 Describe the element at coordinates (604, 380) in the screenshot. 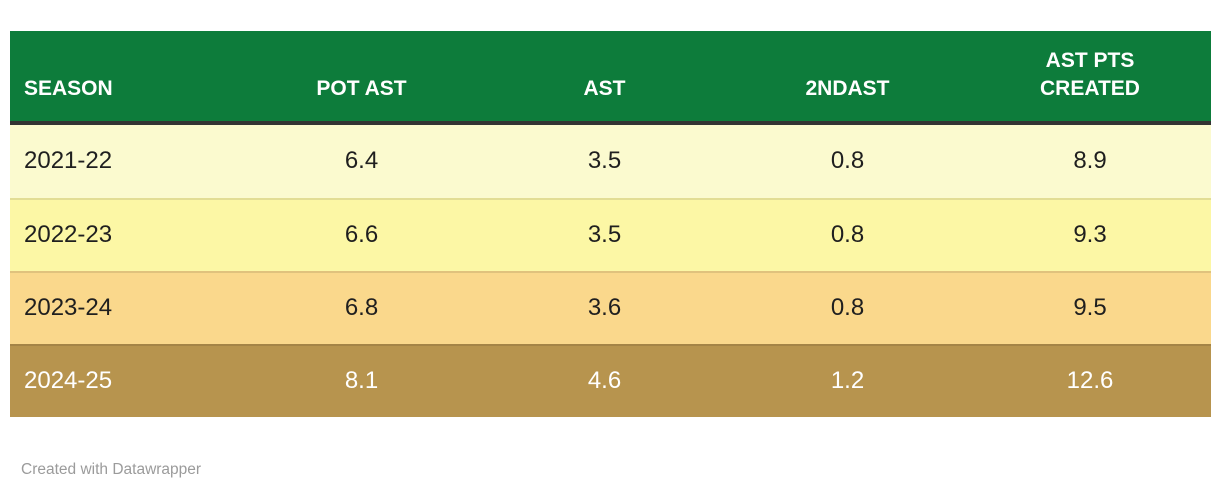

I see `cell-ast: 4.6` at that location.